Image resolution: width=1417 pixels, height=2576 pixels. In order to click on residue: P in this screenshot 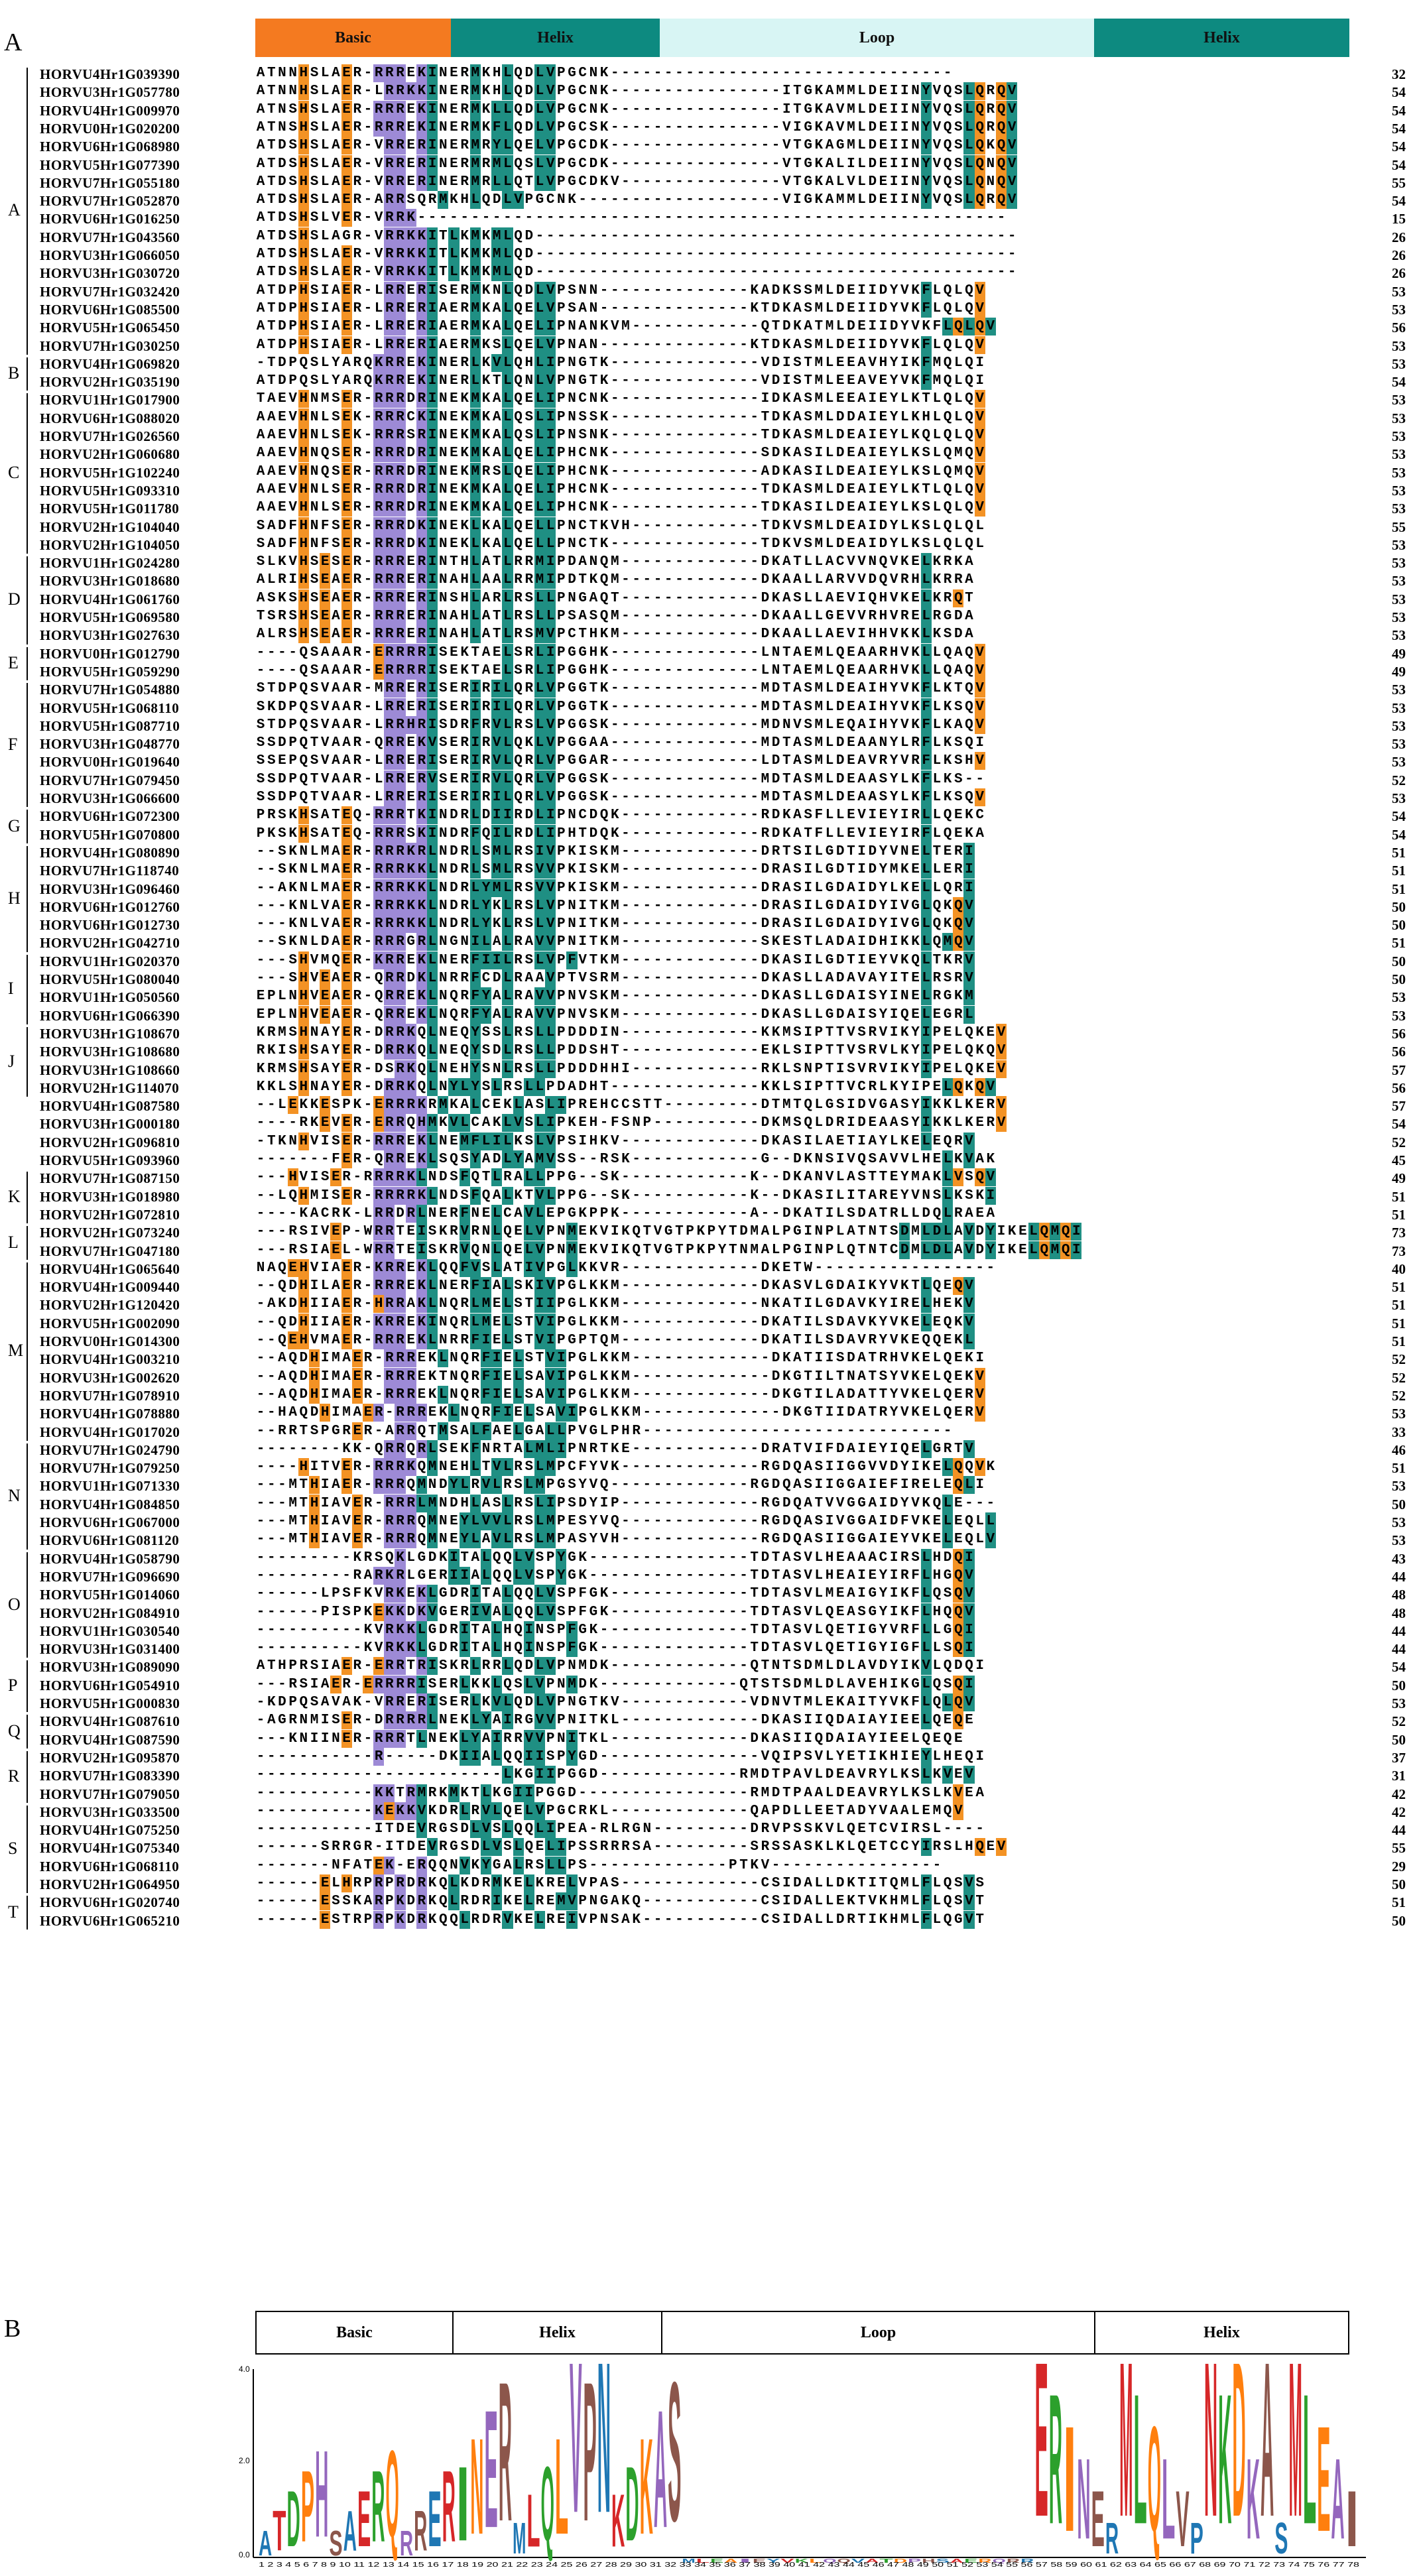, I will do `click(561, 544)`.